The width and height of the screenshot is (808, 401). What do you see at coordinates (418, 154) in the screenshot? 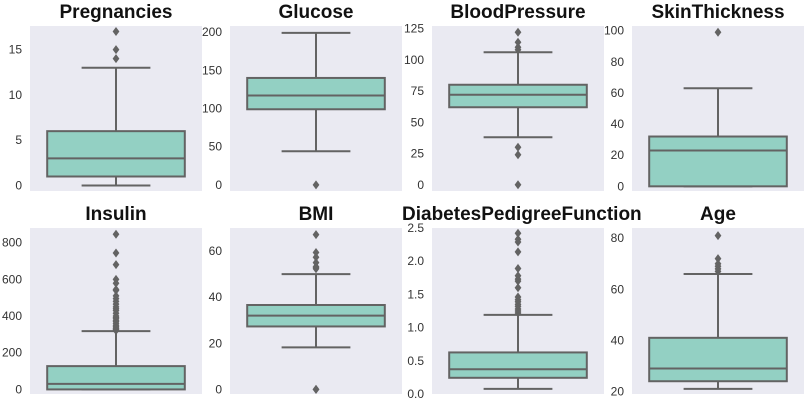
I see `y-tick-label: 25` at bounding box center [418, 154].